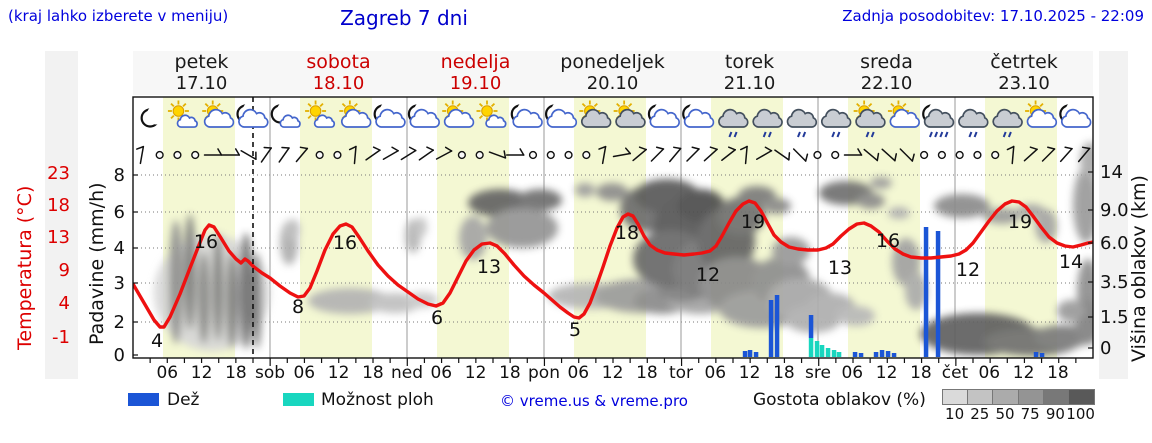 Image resolution: width=1152 pixels, height=443 pixels. What do you see at coordinates (407, 373) in the screenshot?
I see `x-day-label: ned` at bounding box center [407, 373].